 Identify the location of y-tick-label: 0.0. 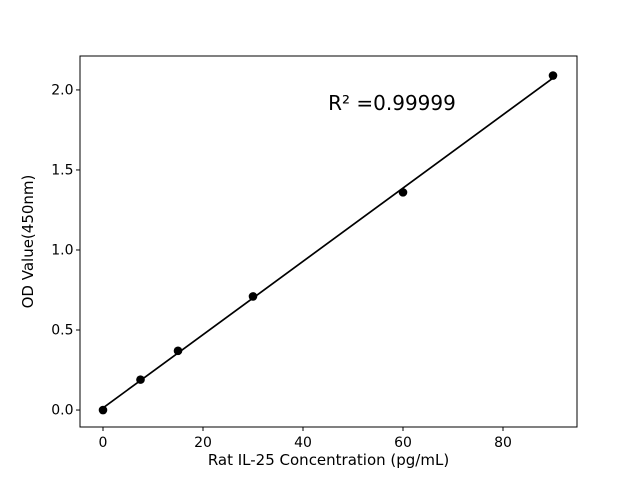
(62, 411).